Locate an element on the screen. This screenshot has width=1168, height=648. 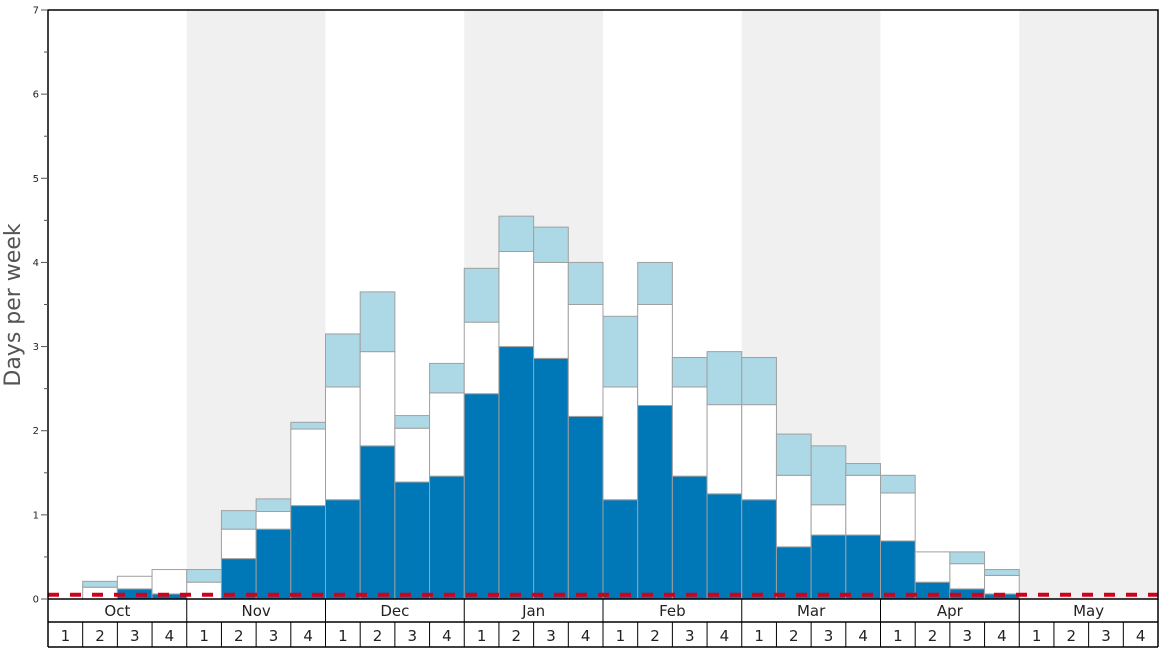
y-tick-label: 7 is located at coordinates (36, 11).